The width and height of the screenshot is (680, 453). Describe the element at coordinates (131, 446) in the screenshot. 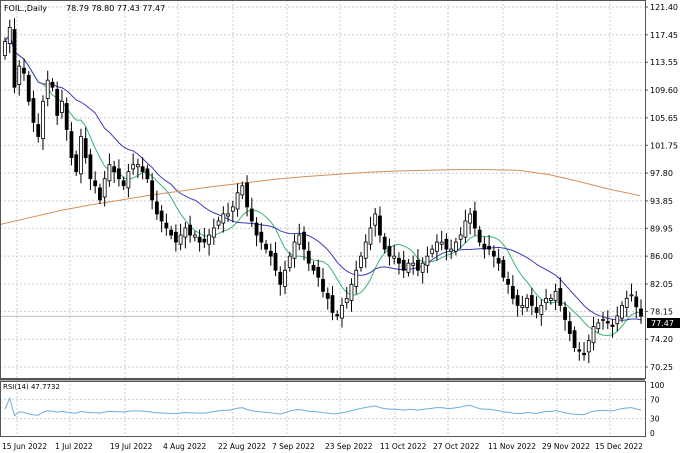

I see `x-tick-label: 19 Jul 2022` at that location.